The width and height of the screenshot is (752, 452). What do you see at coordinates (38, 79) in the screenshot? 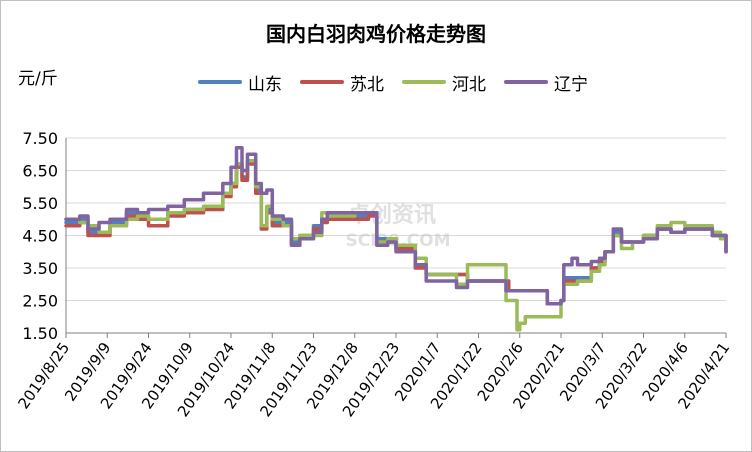
I see `y-axis-unit: 元/斤` at bounding box center [38, 79].